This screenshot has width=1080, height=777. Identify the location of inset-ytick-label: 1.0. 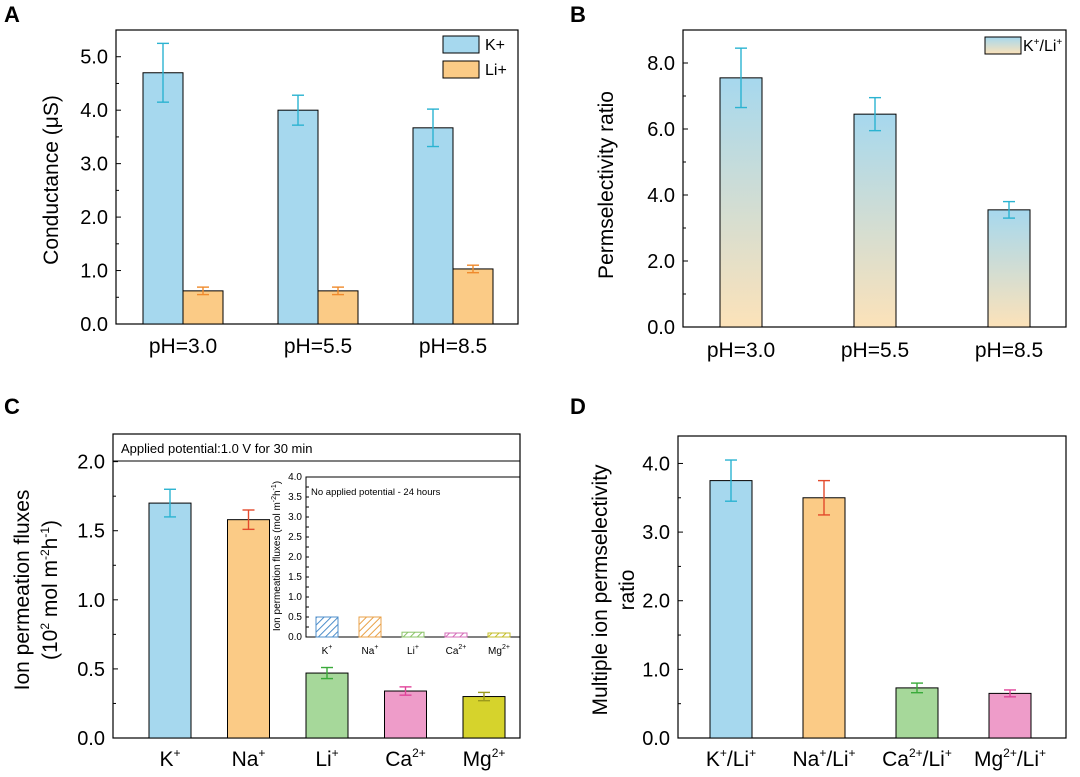
(295, 597).